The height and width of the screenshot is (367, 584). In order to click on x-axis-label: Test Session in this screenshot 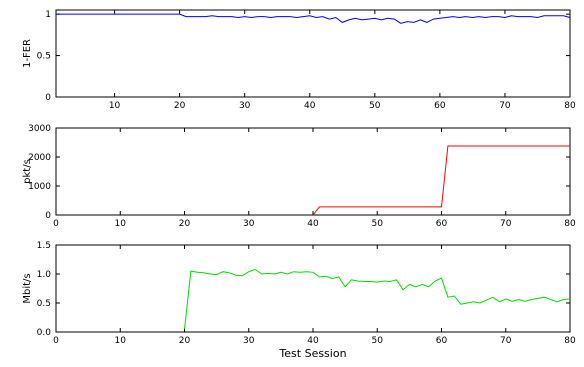, I will do `click(312, 353)`.